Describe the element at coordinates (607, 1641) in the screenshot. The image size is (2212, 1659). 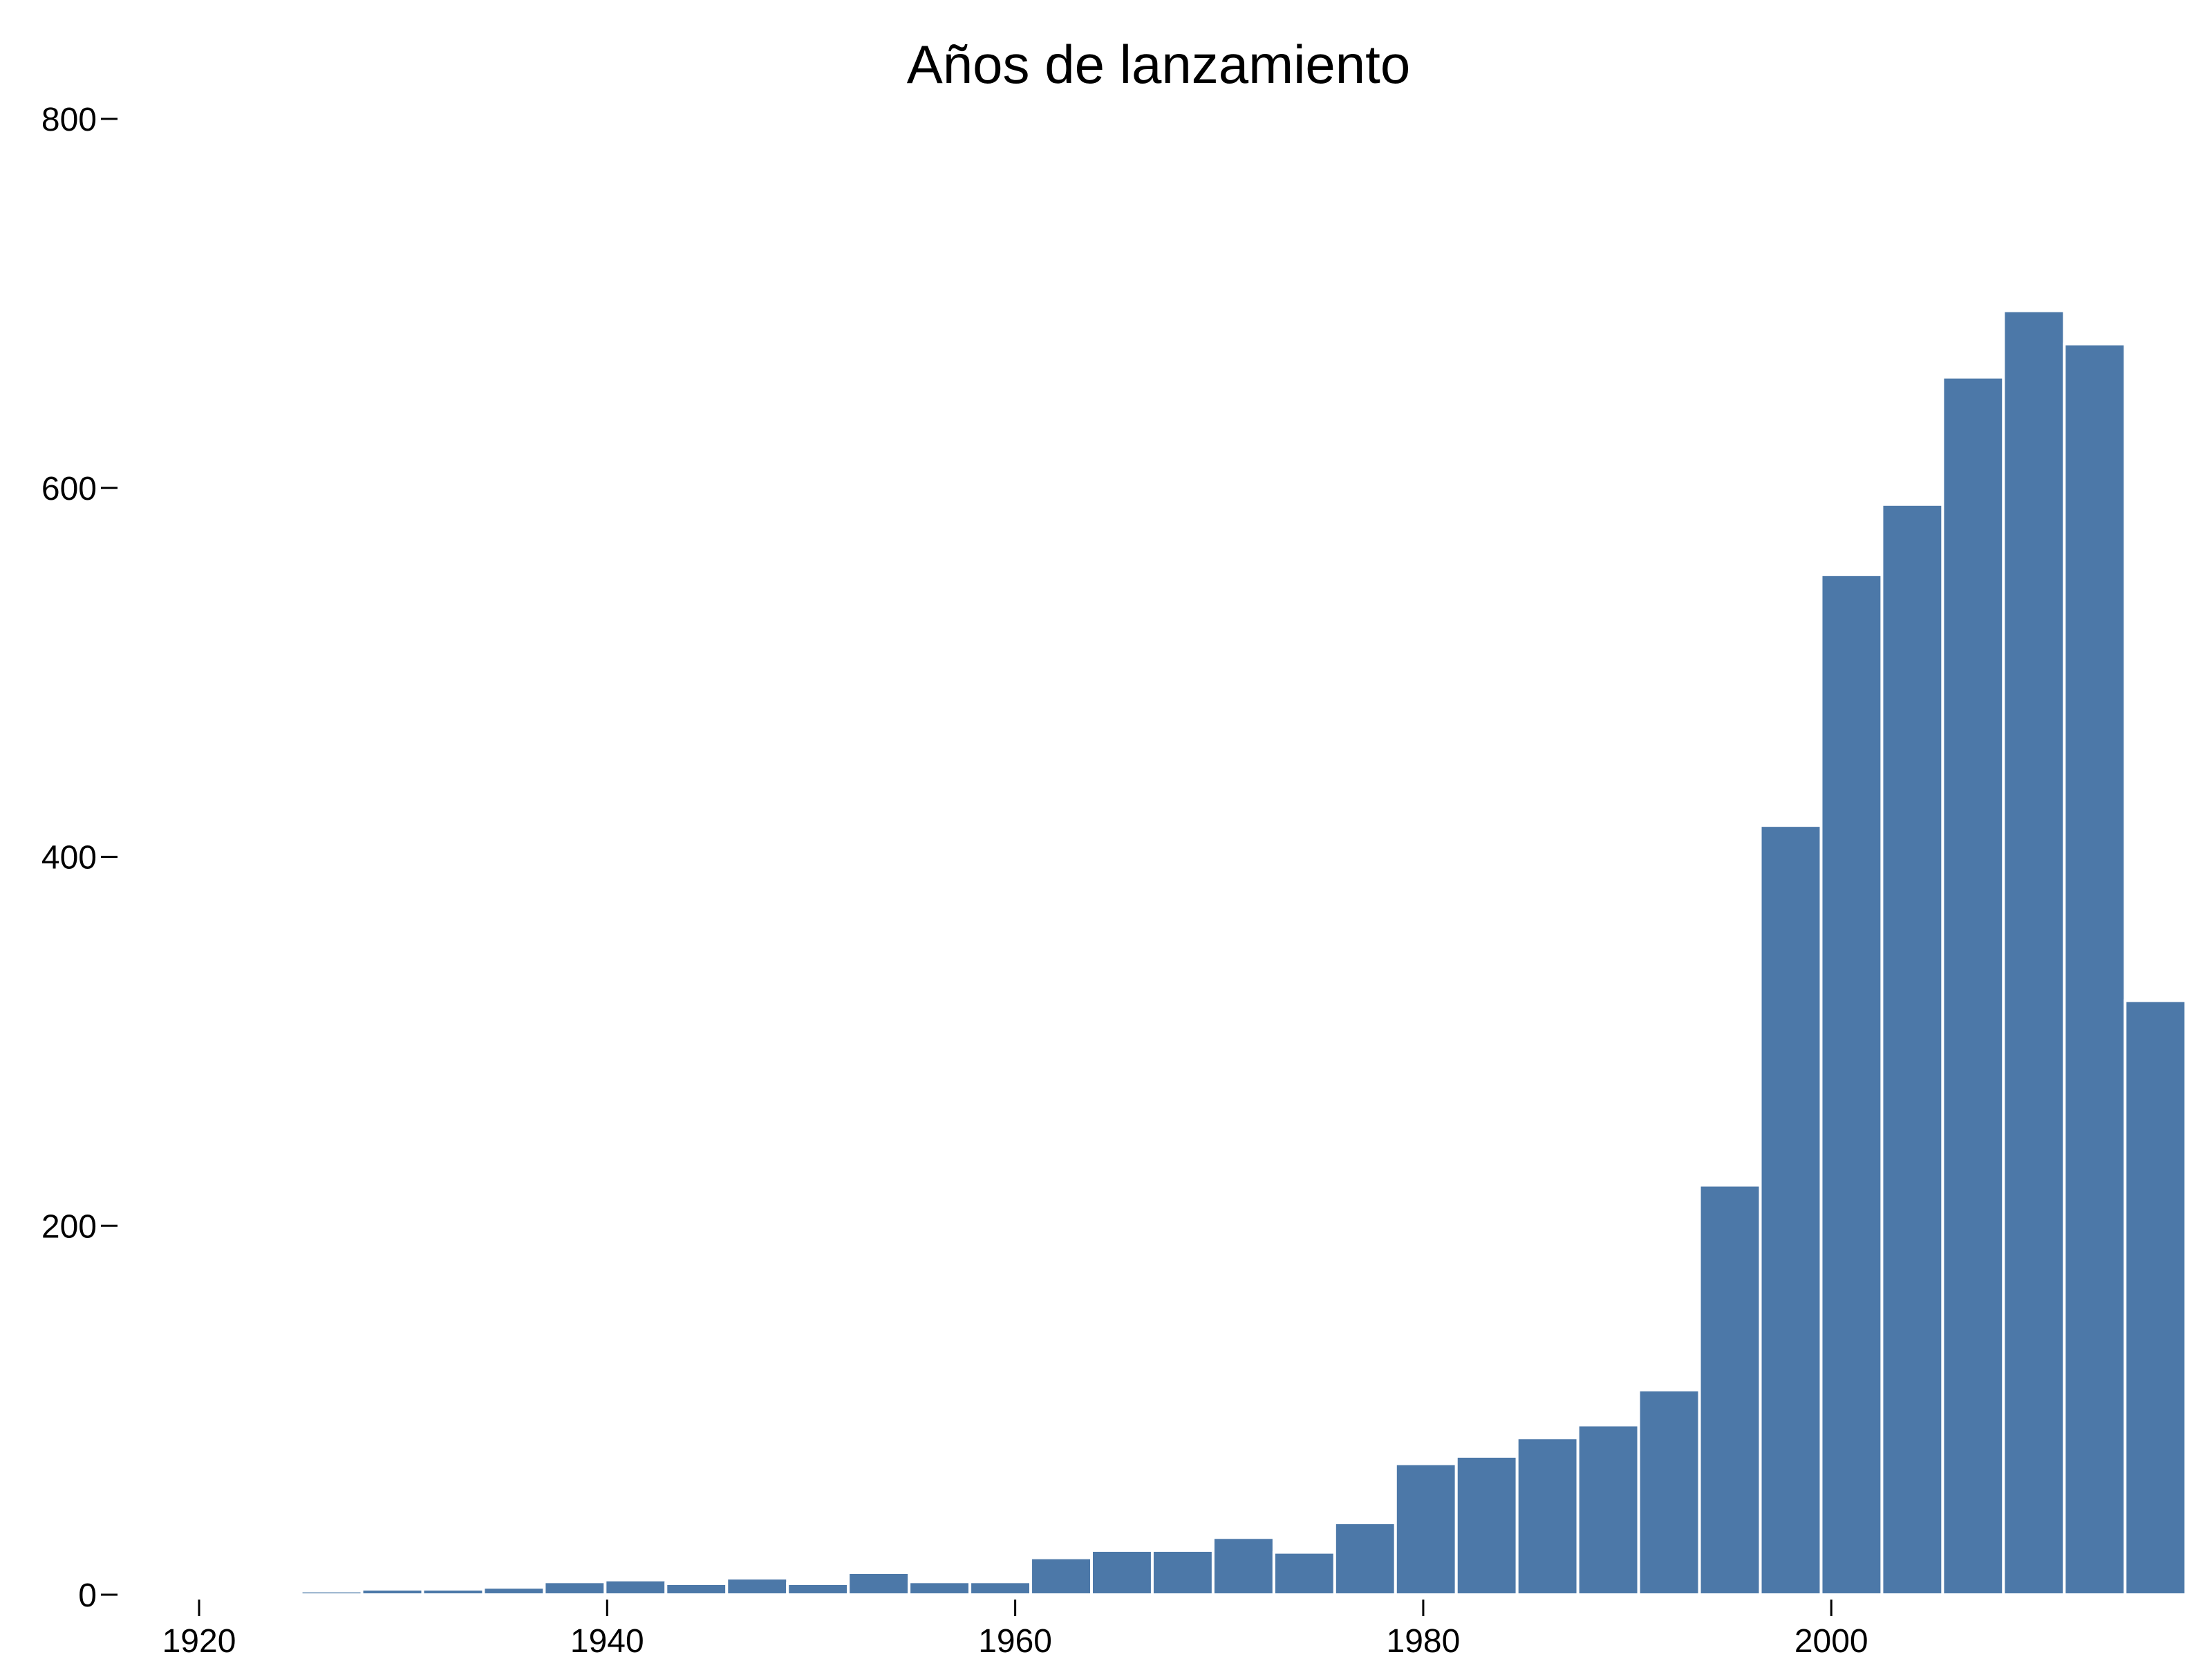
I see `x-tick-label: 1940` at that location.